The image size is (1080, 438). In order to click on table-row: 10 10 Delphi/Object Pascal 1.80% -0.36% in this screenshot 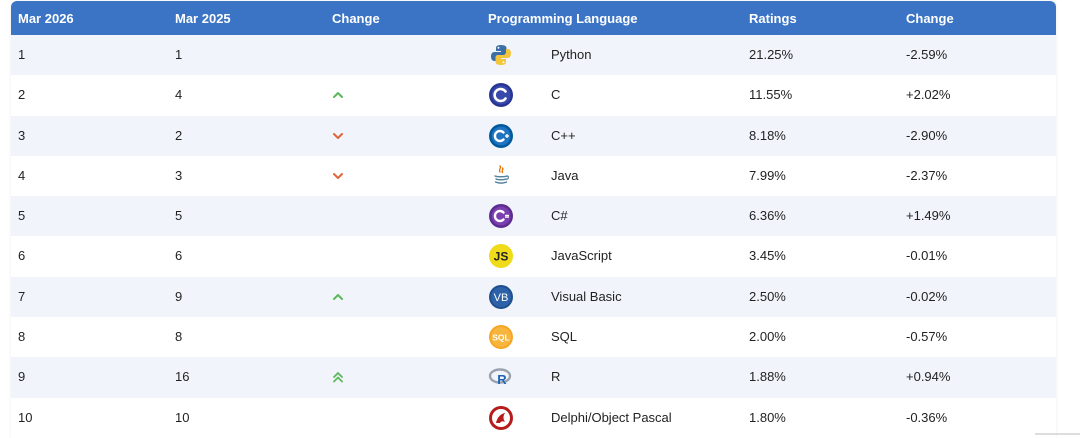, I will do `click(533, 417)`.